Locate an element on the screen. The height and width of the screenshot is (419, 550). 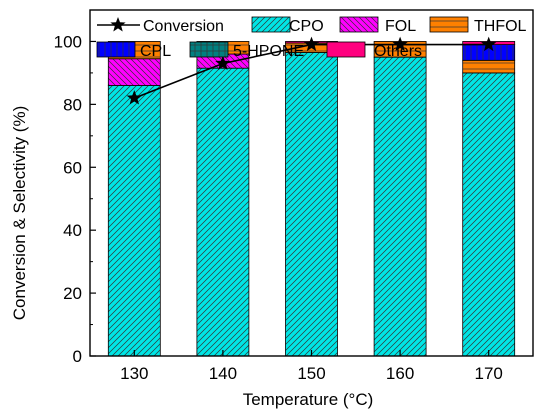
legend-label-thfol: THFOL is located at coordinates (500, 26).